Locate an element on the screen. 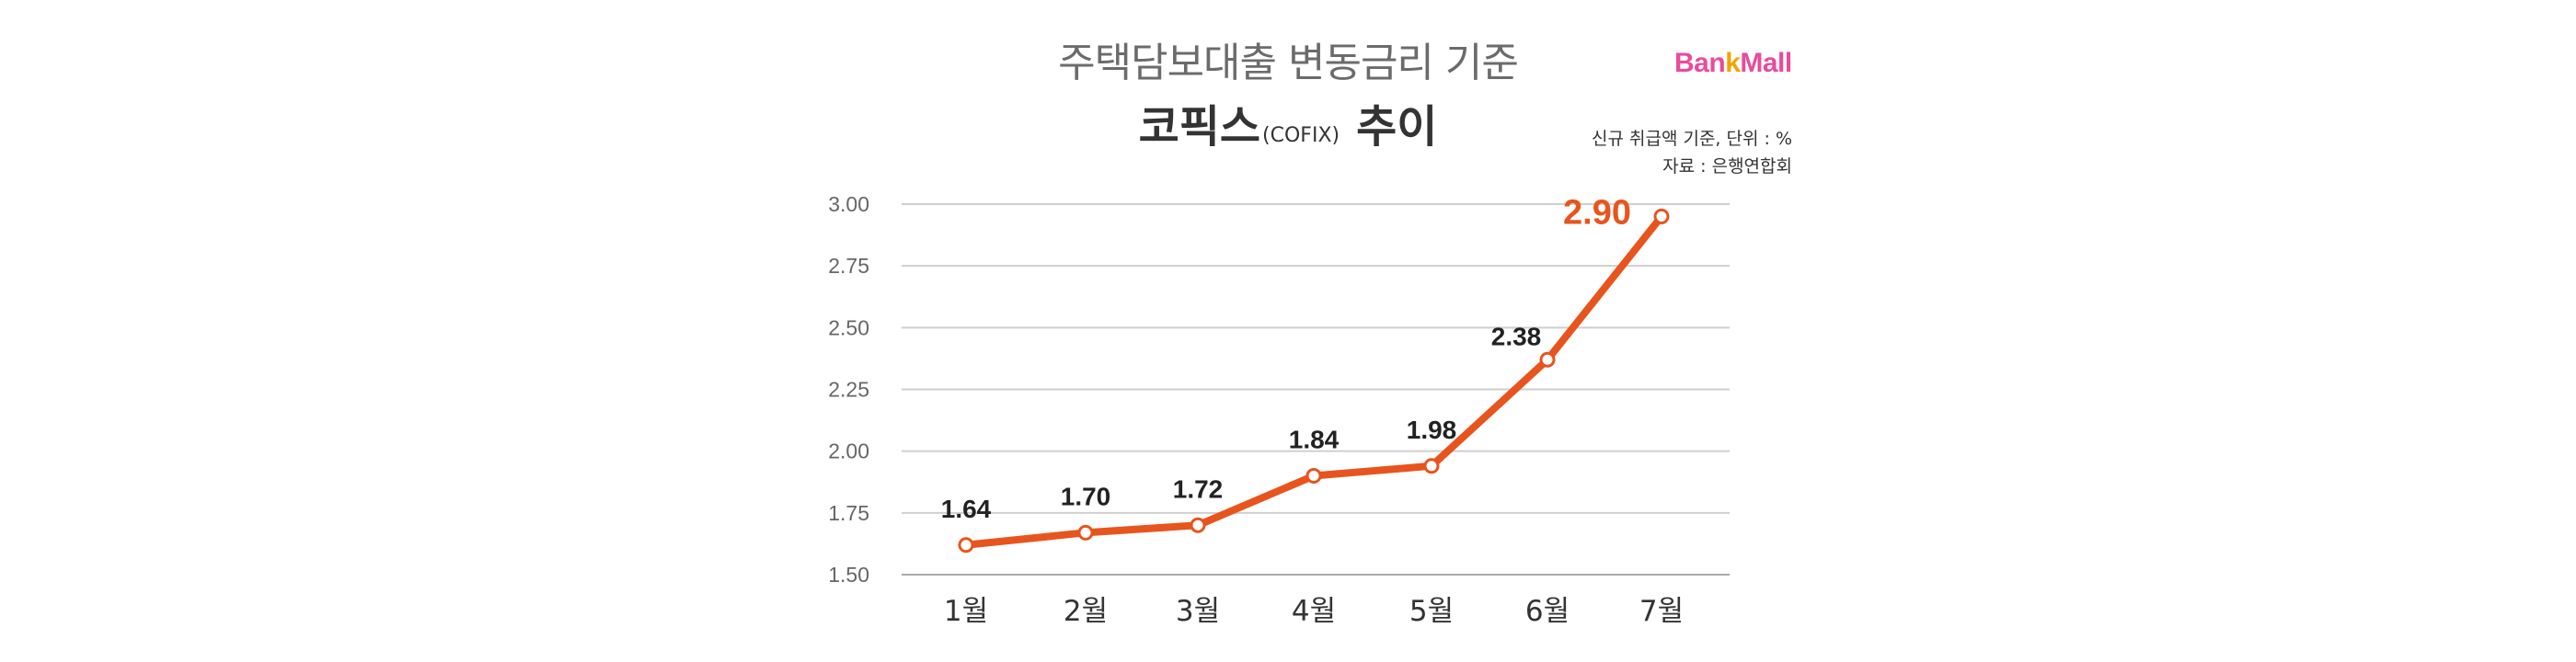 The height and width of the screenshot is (662, 2576). unit-note: 신규 취급액 기준, 단위 : % is located at coordinates (1691, 139).